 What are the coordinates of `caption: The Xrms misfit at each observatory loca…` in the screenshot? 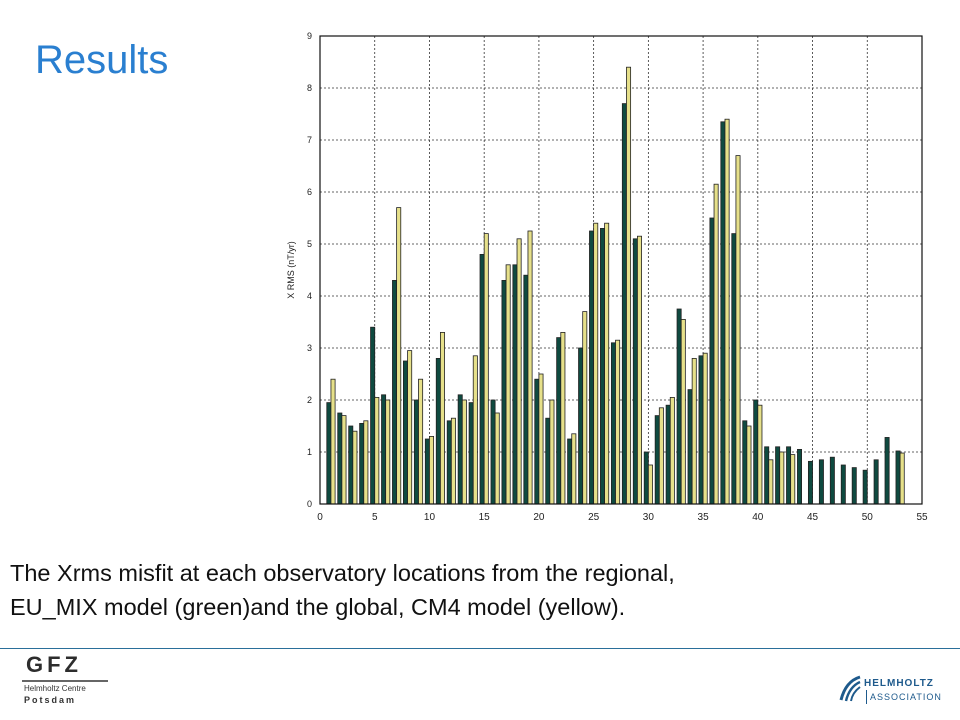 It's located at (460, 590).